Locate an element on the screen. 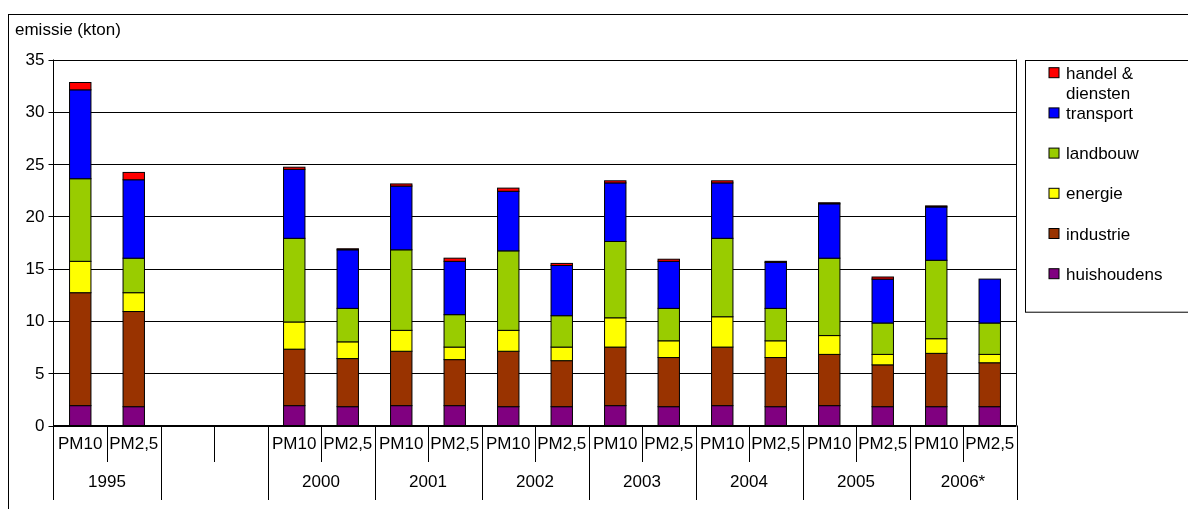 This screenshot has width=1188, height=509. legend-label: transport is located at coordinates (1100, 113).